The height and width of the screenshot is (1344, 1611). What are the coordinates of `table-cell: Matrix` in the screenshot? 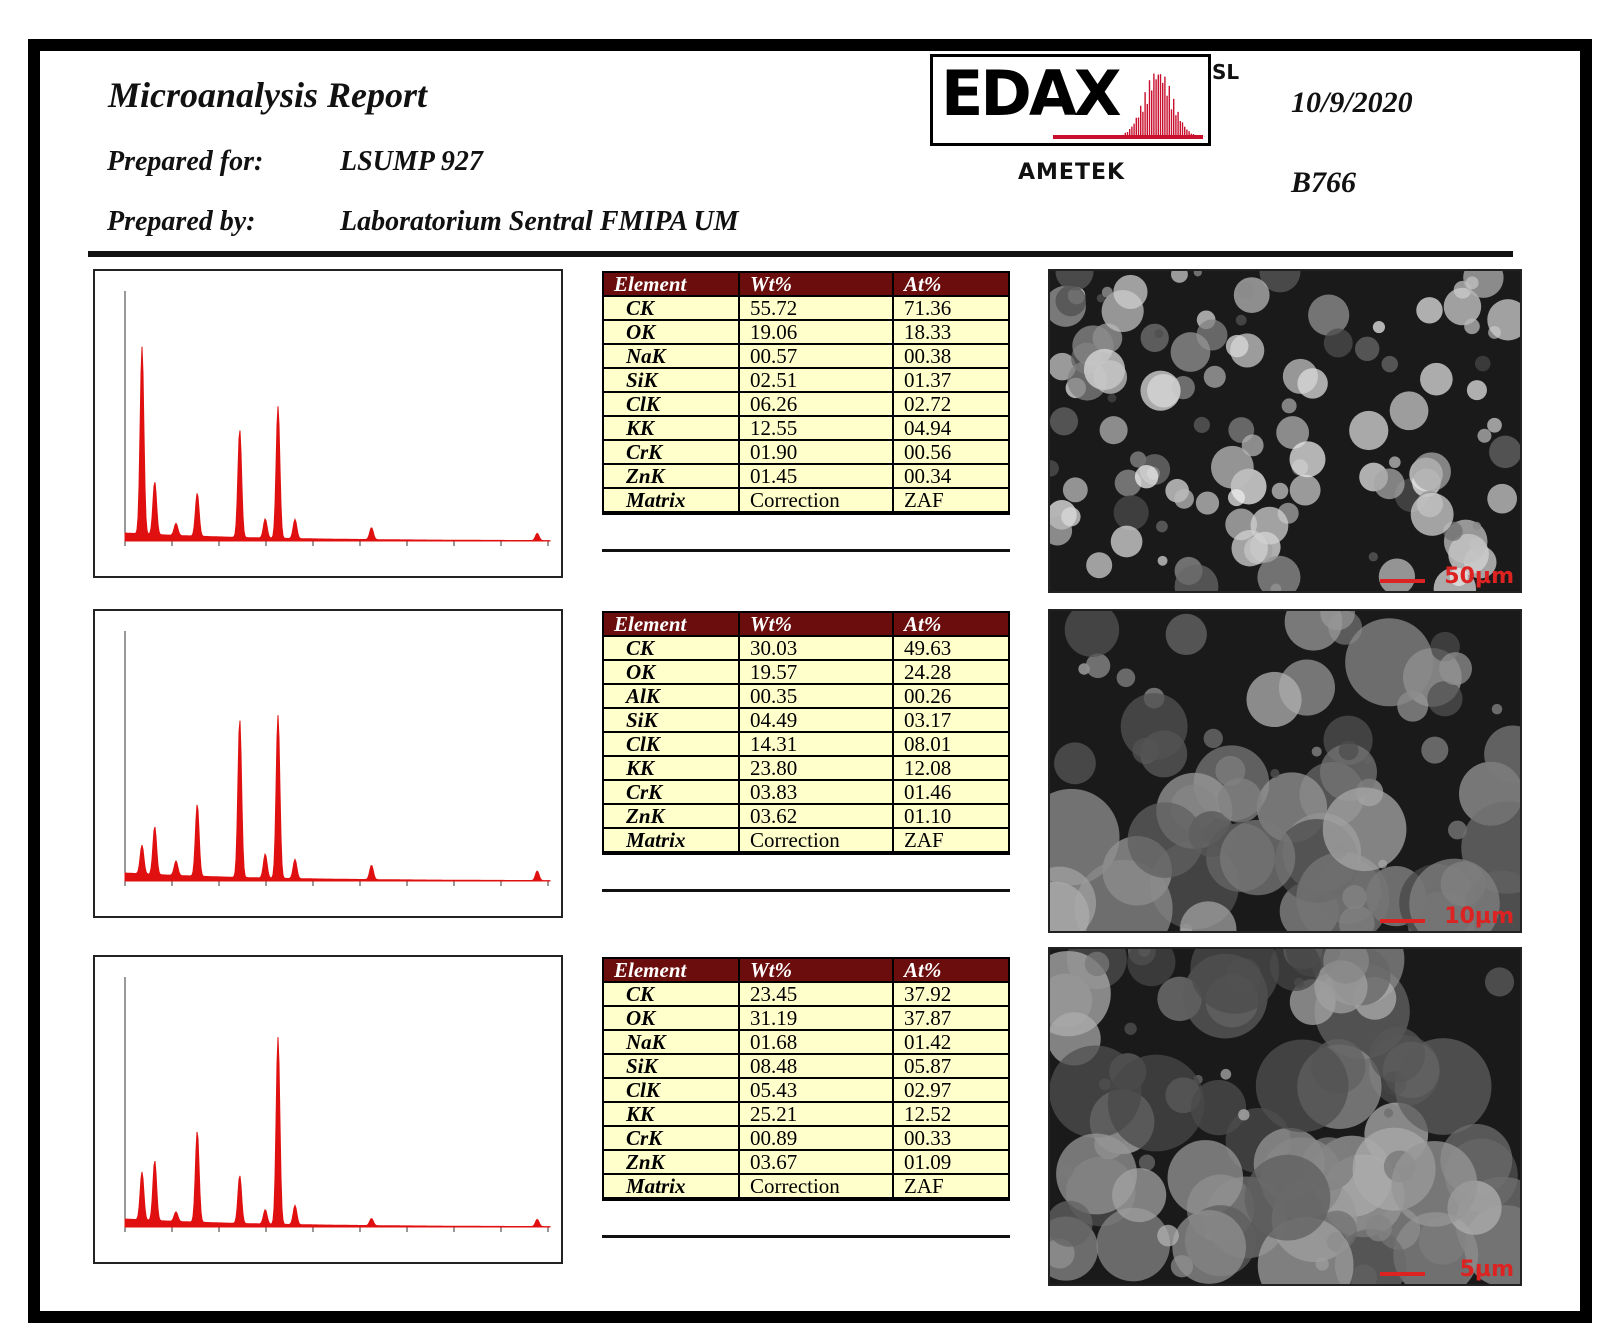 It's located at (671, 840).